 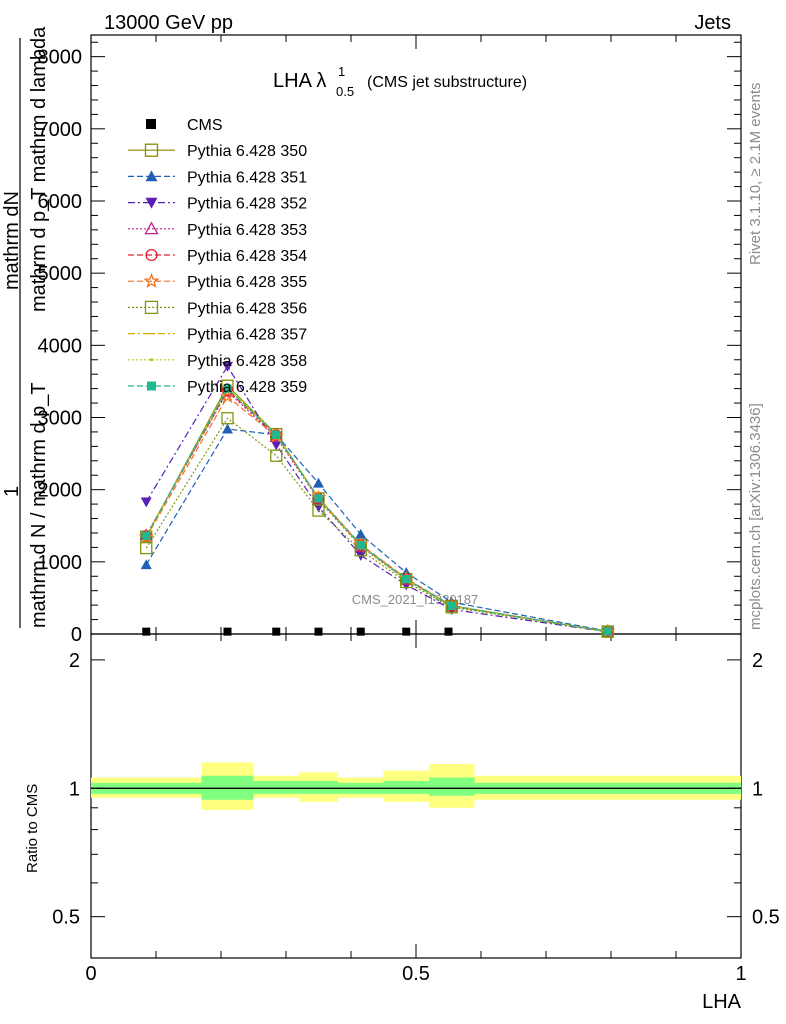 I want to click on title-sup: 1, so click(x=341, y=71).